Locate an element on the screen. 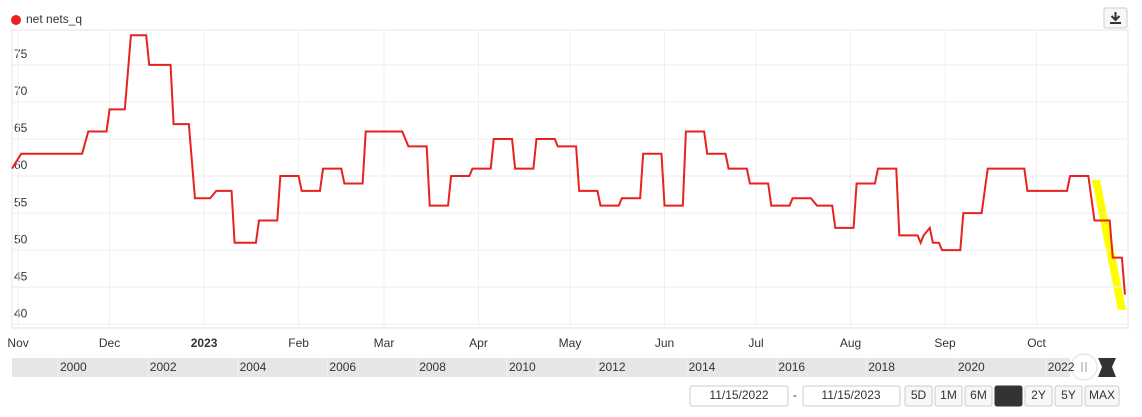 Image resolution: width=1142 pixels, height=417 pixels. y-tick-label: 45 is located at coordinates (21, 276).